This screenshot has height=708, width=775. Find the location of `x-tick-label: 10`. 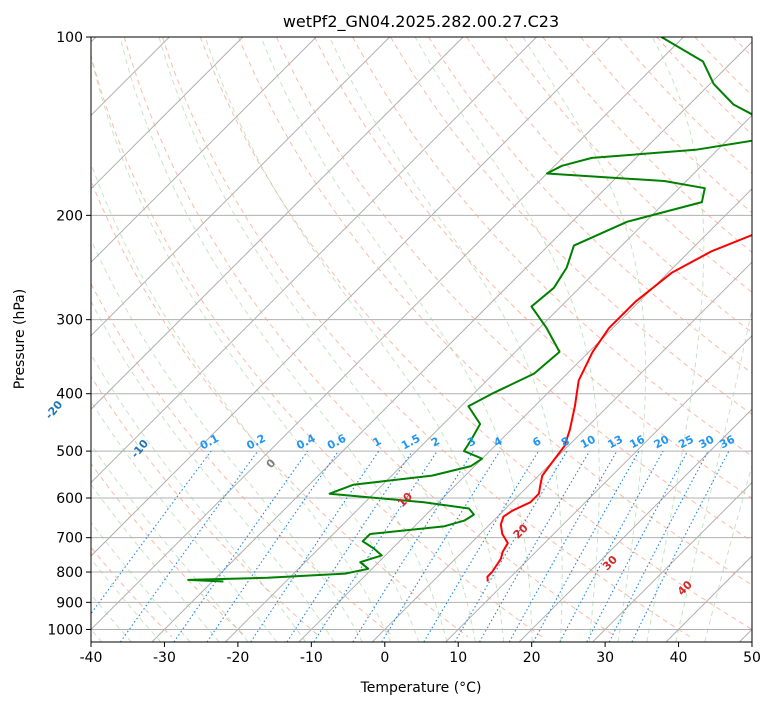

x-tick-label: 10 is located at coordinates (458, 658).